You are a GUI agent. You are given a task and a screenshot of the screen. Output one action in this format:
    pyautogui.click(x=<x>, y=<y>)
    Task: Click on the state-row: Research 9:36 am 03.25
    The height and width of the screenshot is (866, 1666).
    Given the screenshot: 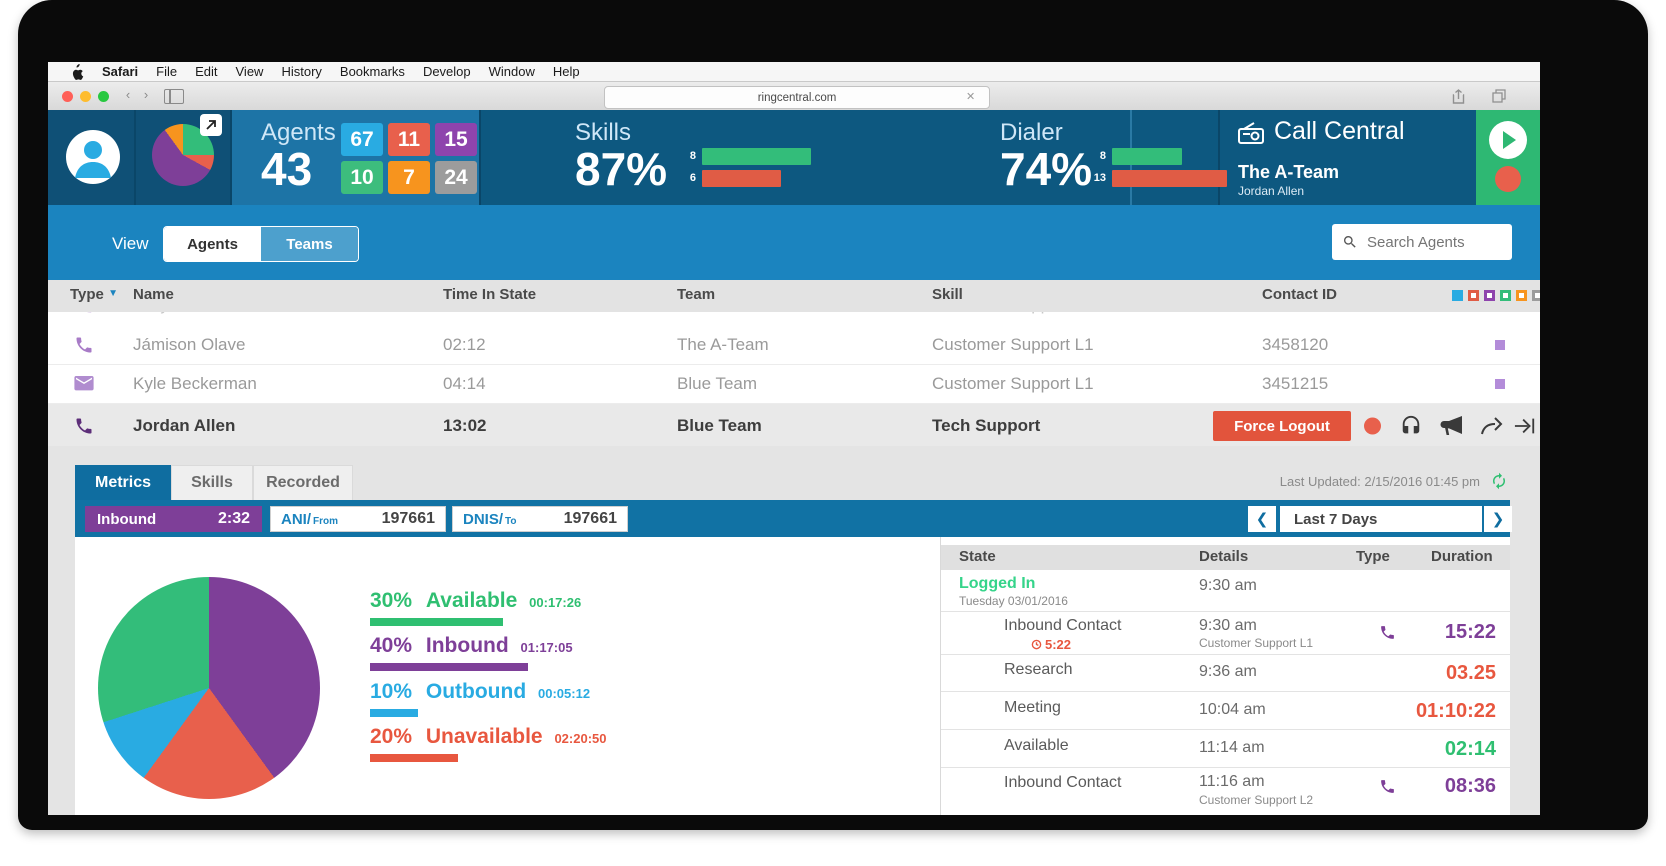 What is the action you would take?
    pyautogui.click(x=1225, y=673)
    